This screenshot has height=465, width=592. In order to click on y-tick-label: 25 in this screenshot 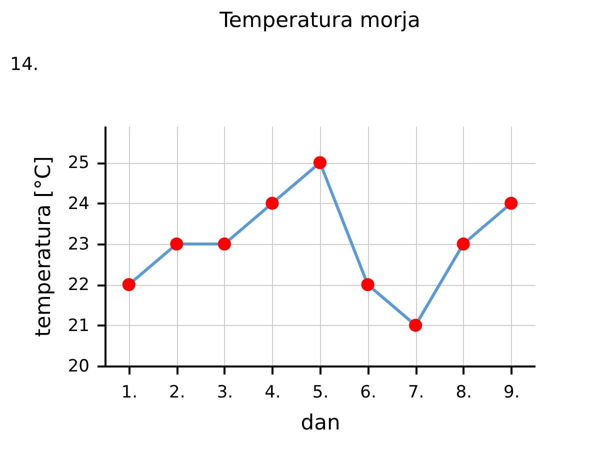, I will do `click(79, 163)`.